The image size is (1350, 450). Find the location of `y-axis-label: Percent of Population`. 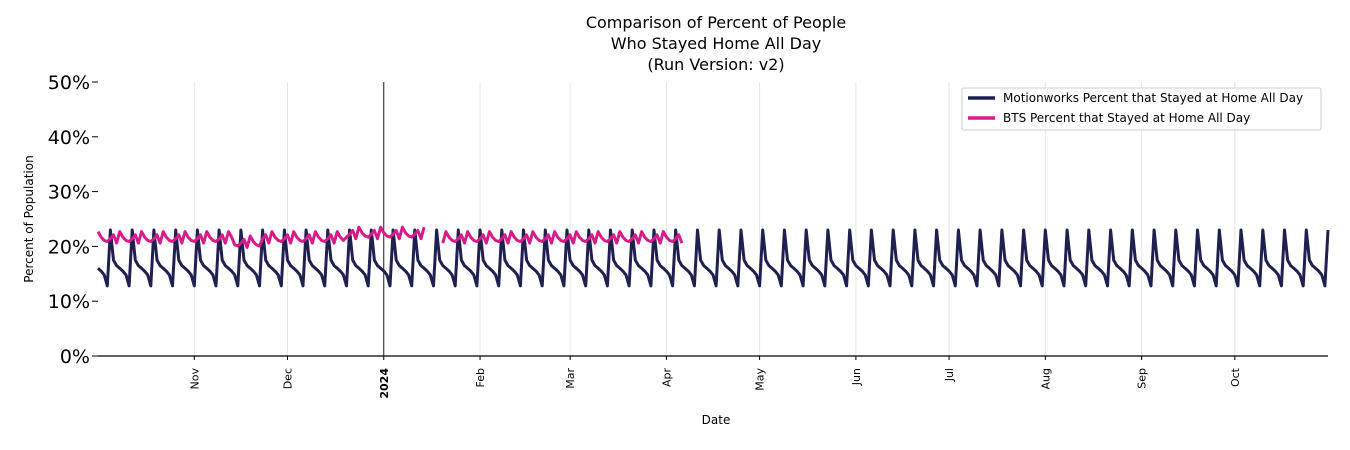

y-axis-label: Percent of Population is located at coordinates (29, 218).